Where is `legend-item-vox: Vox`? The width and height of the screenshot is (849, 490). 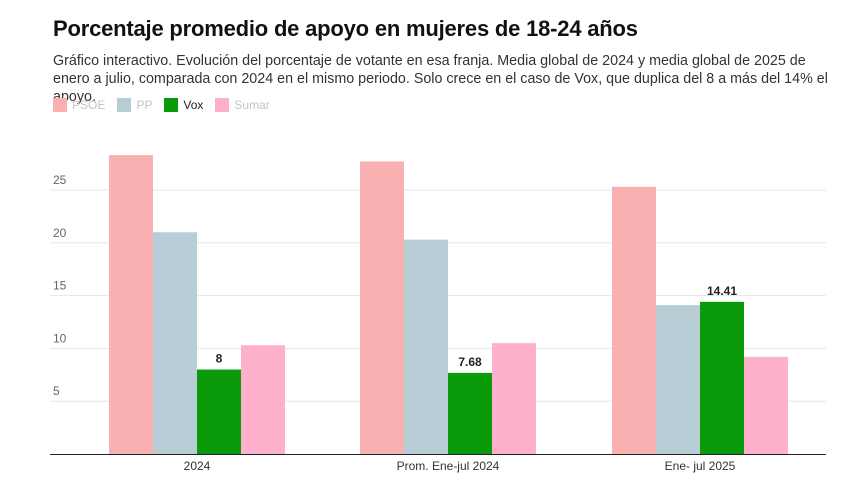 legend-item-vox: Vox is located at coordinates (183, 105).